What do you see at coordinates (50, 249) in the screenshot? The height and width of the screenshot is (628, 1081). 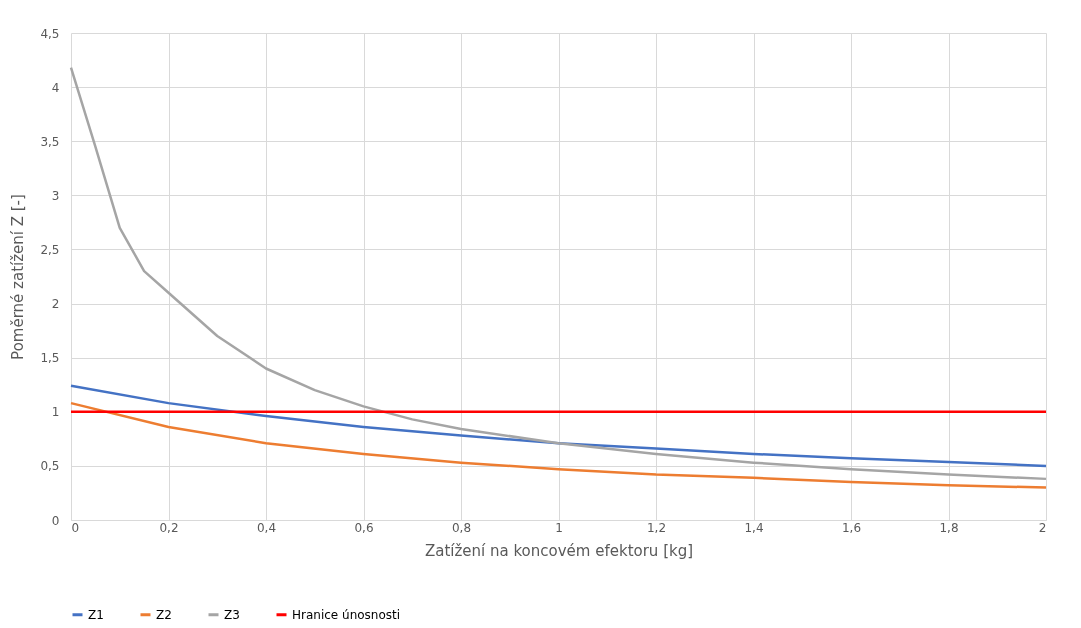 I see `y-tick-label: 2,5` at bounding box center [50, 249].